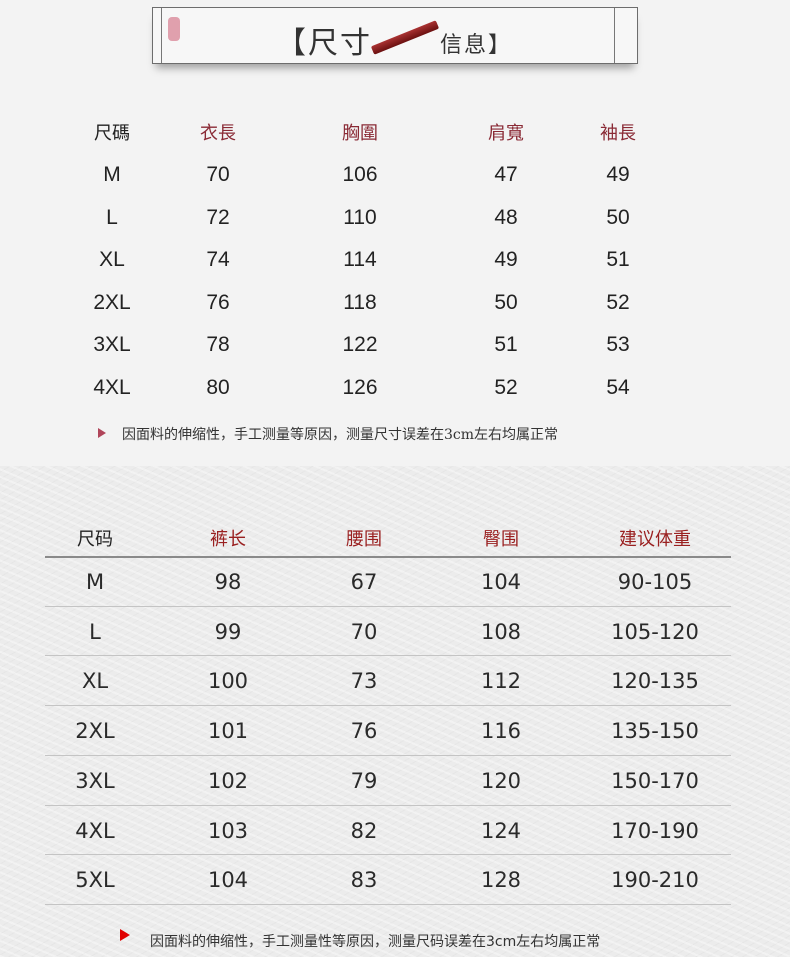 The height and width of the screenshot is (957, 790). I want to click on table-cell: 122, so click(360, 344).